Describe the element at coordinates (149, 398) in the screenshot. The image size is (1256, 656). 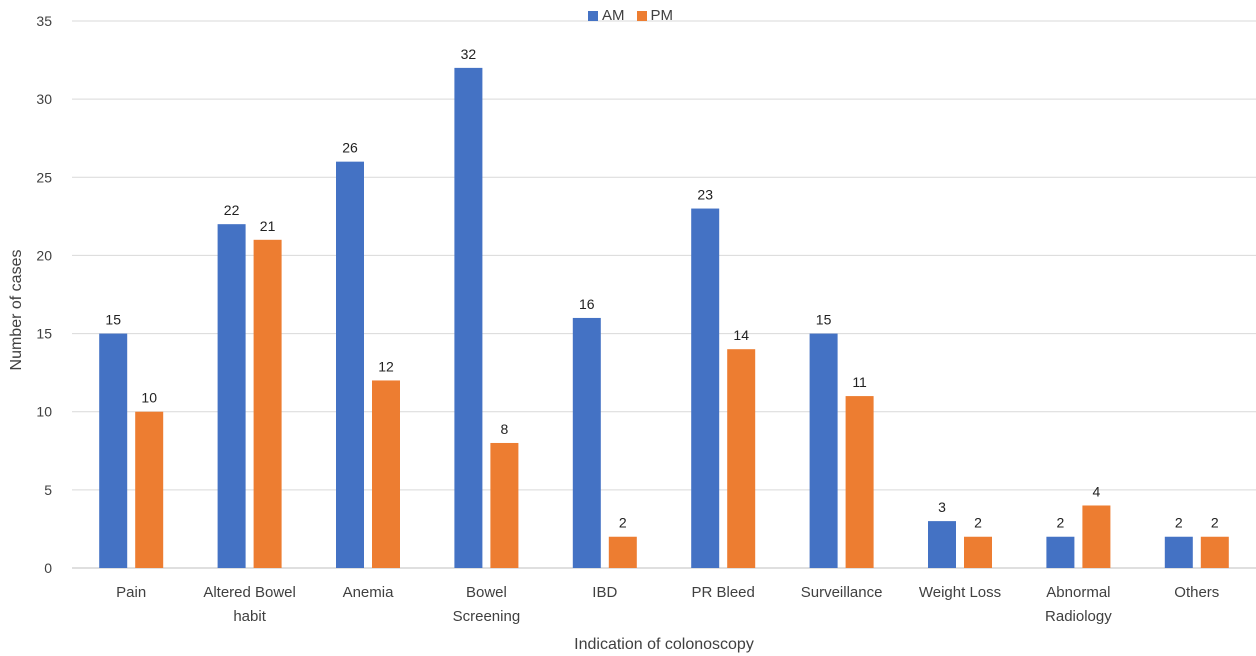
I see `data-label-pm: 10` at that location.